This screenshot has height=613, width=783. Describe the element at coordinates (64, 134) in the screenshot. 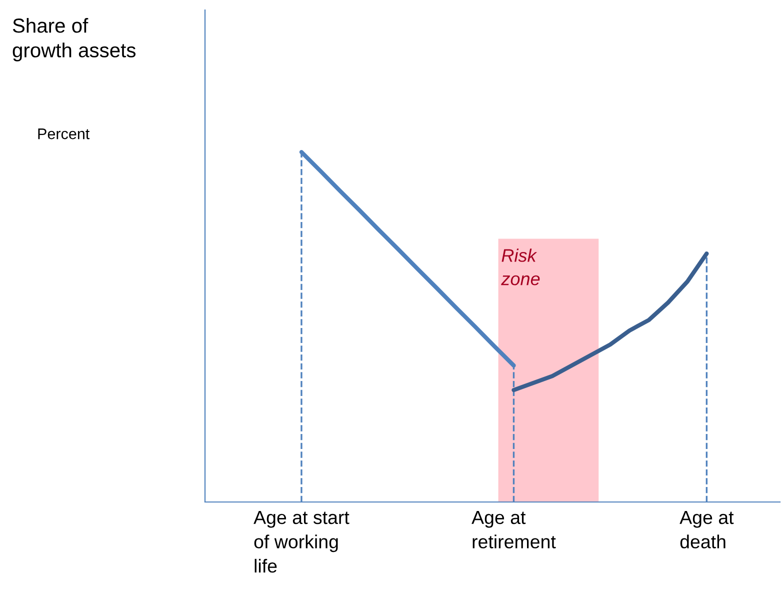

I see `text: Percent` at that location.